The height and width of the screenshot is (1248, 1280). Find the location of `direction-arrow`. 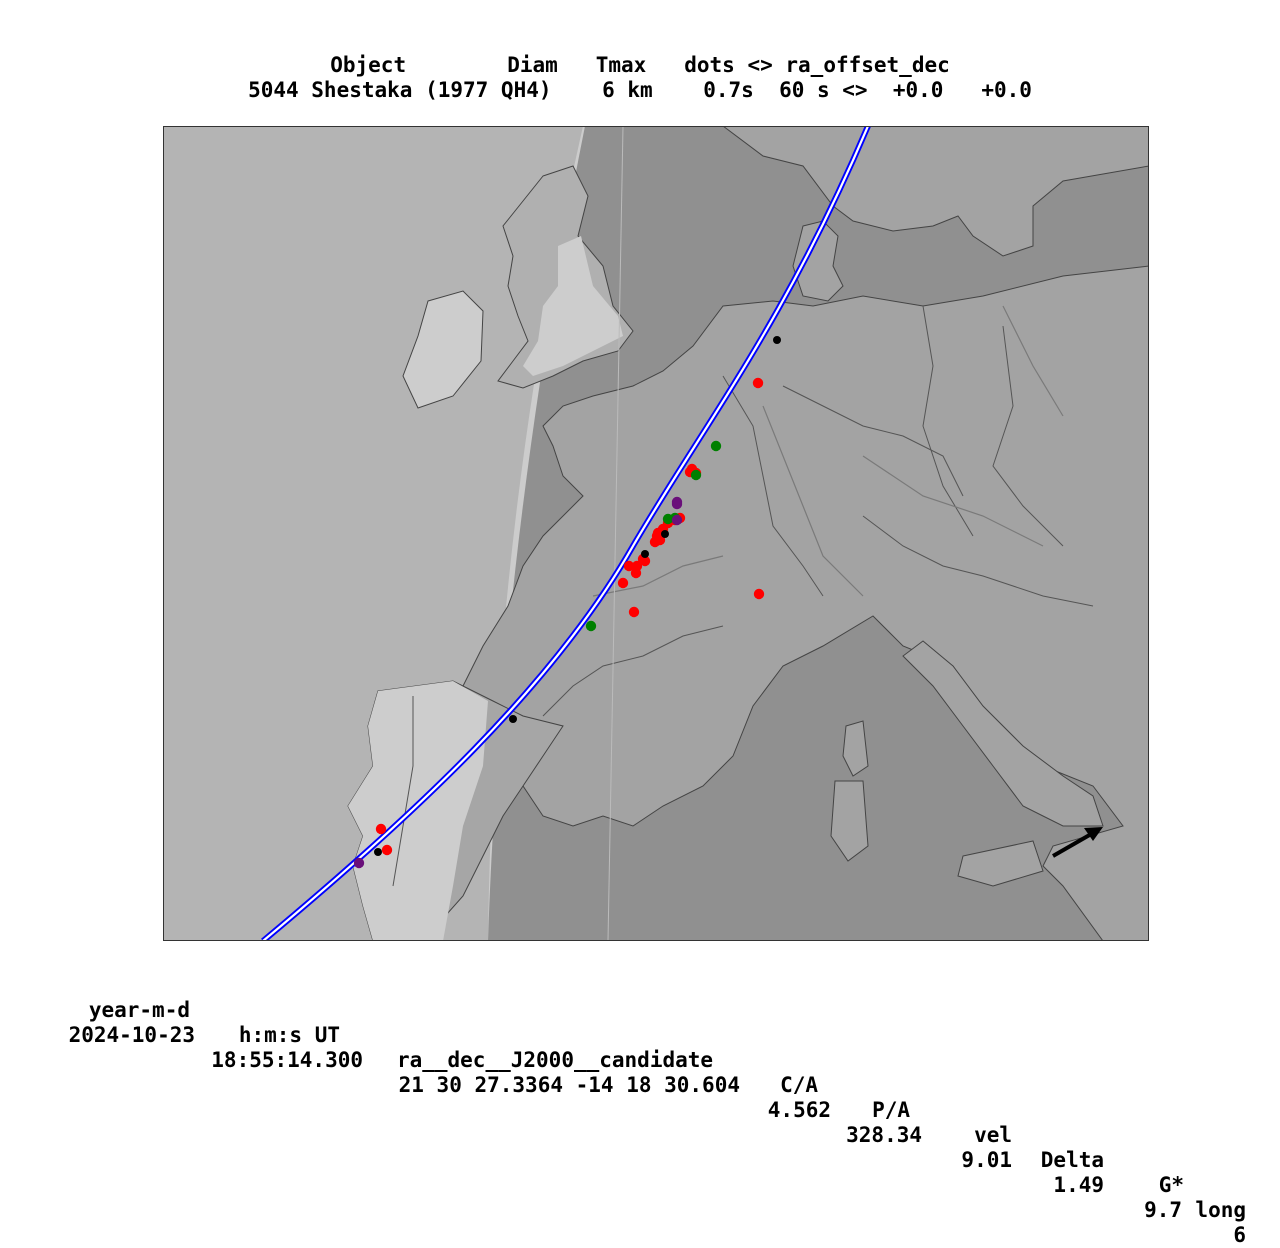

direction-arrow is located at coordinates (1077, 842).